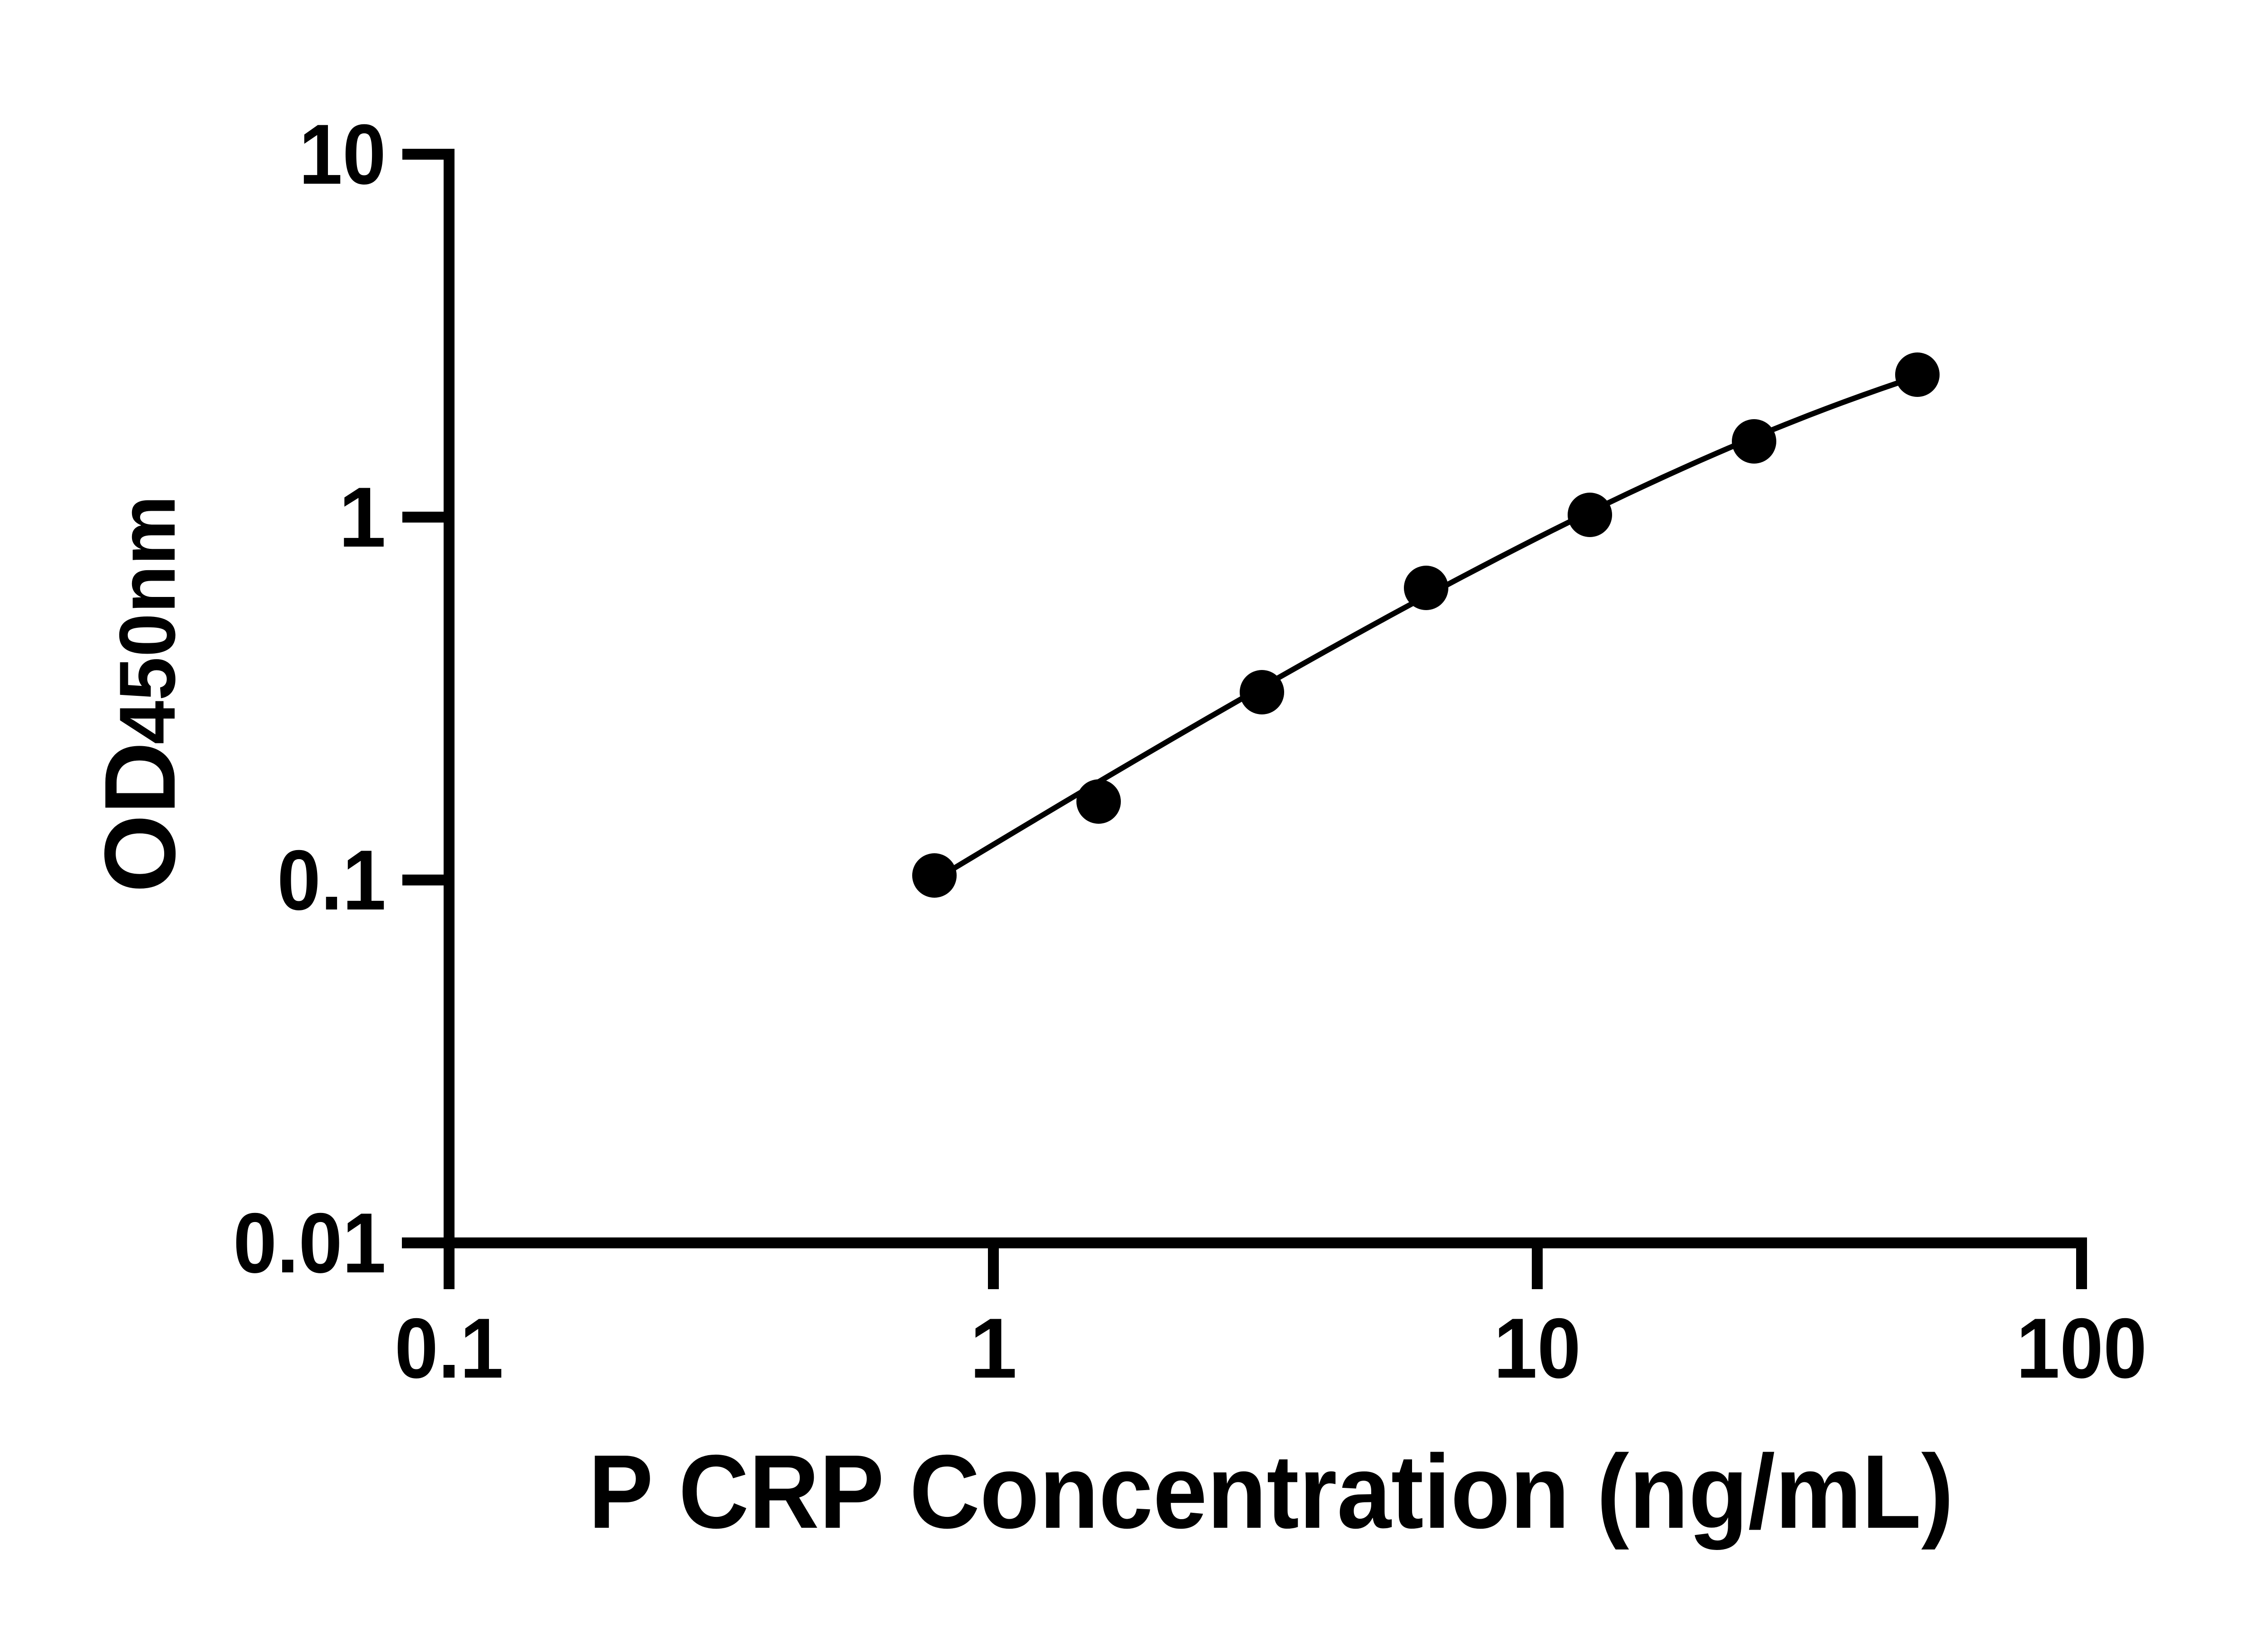  Describe the element at coordinates (1271, 1491) in the screenshot. I see `svg-text: P CRP Concentration (ng/mL)` at that location.